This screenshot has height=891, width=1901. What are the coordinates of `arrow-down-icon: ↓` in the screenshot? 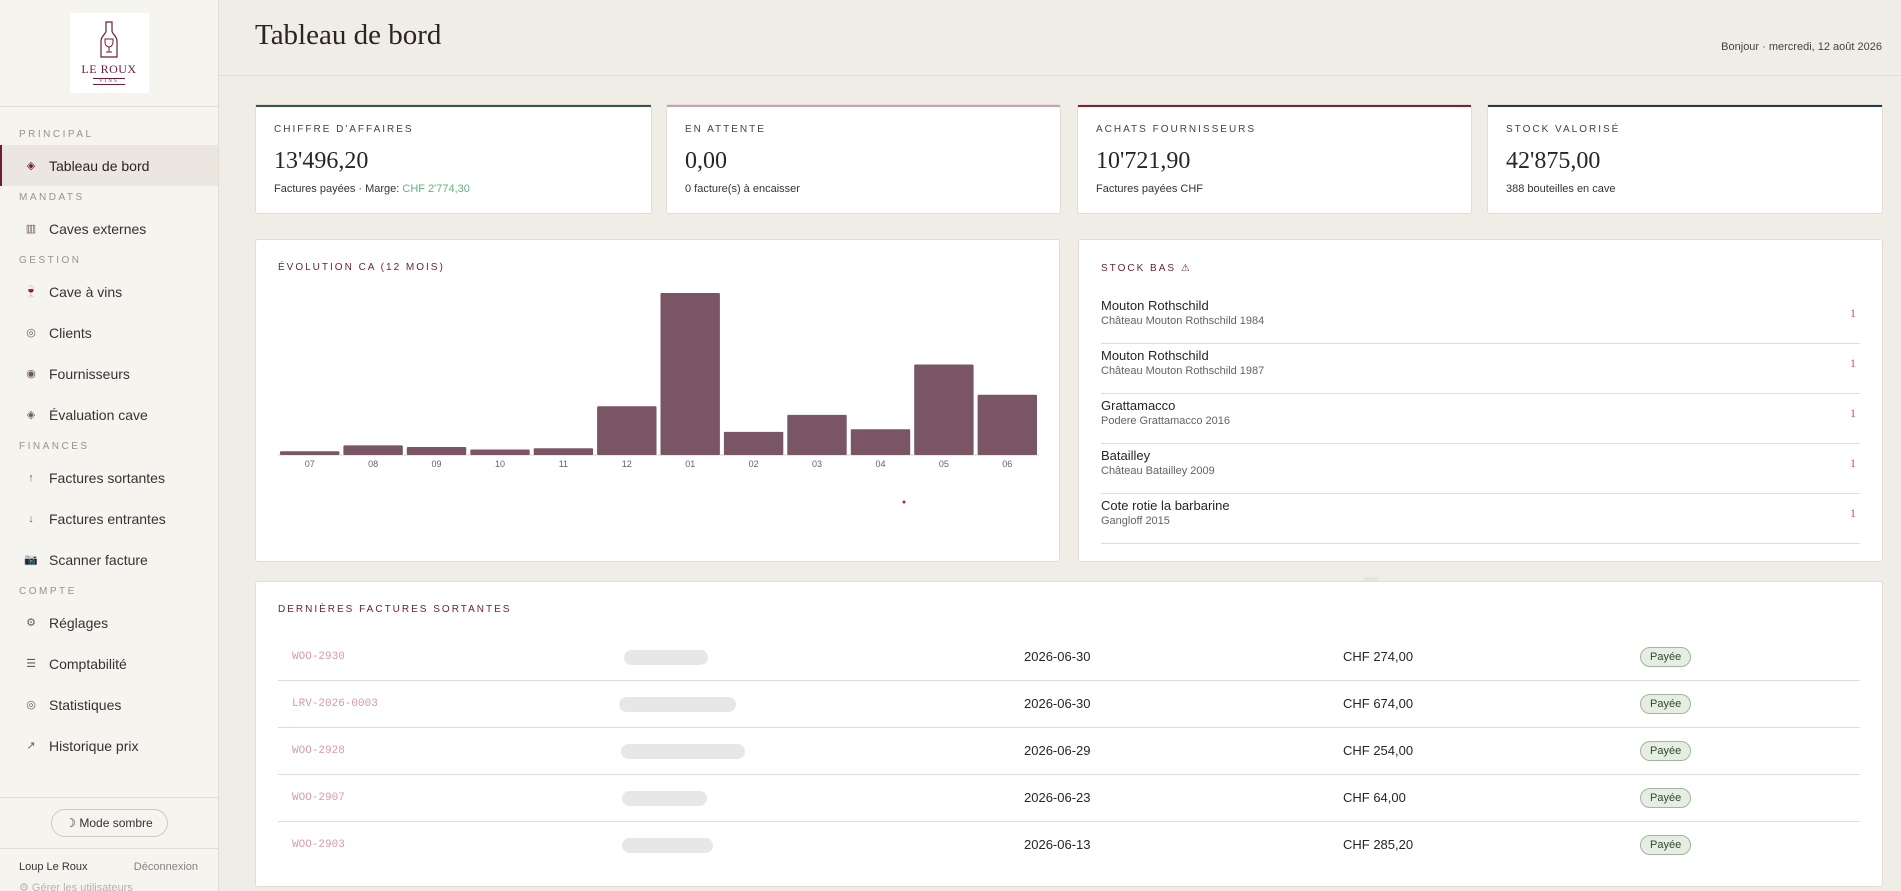 It's located at (31, 518).